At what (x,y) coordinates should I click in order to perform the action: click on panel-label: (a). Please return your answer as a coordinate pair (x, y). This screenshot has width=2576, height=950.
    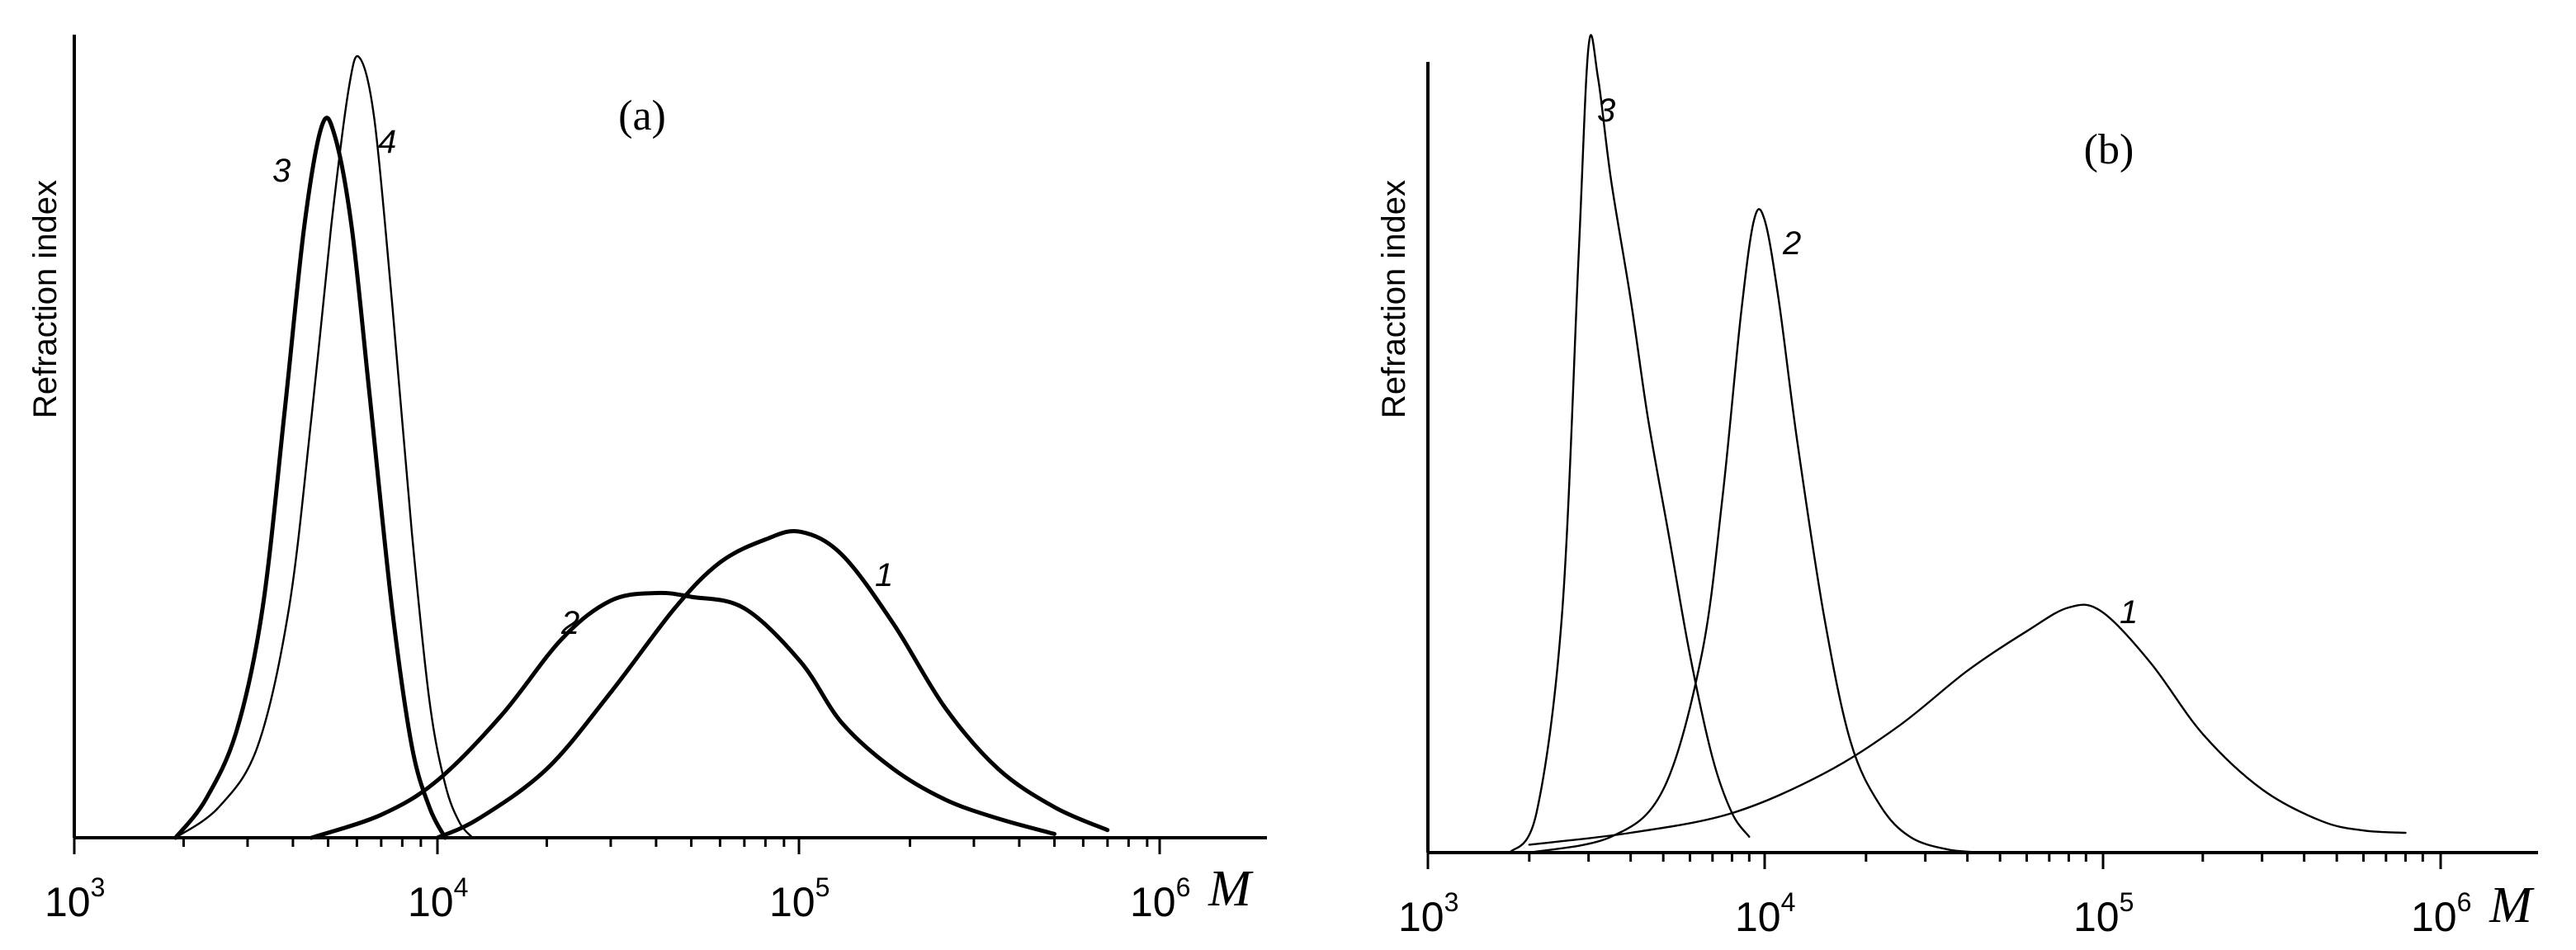
    Looking at the image, I should click on (642, 116).